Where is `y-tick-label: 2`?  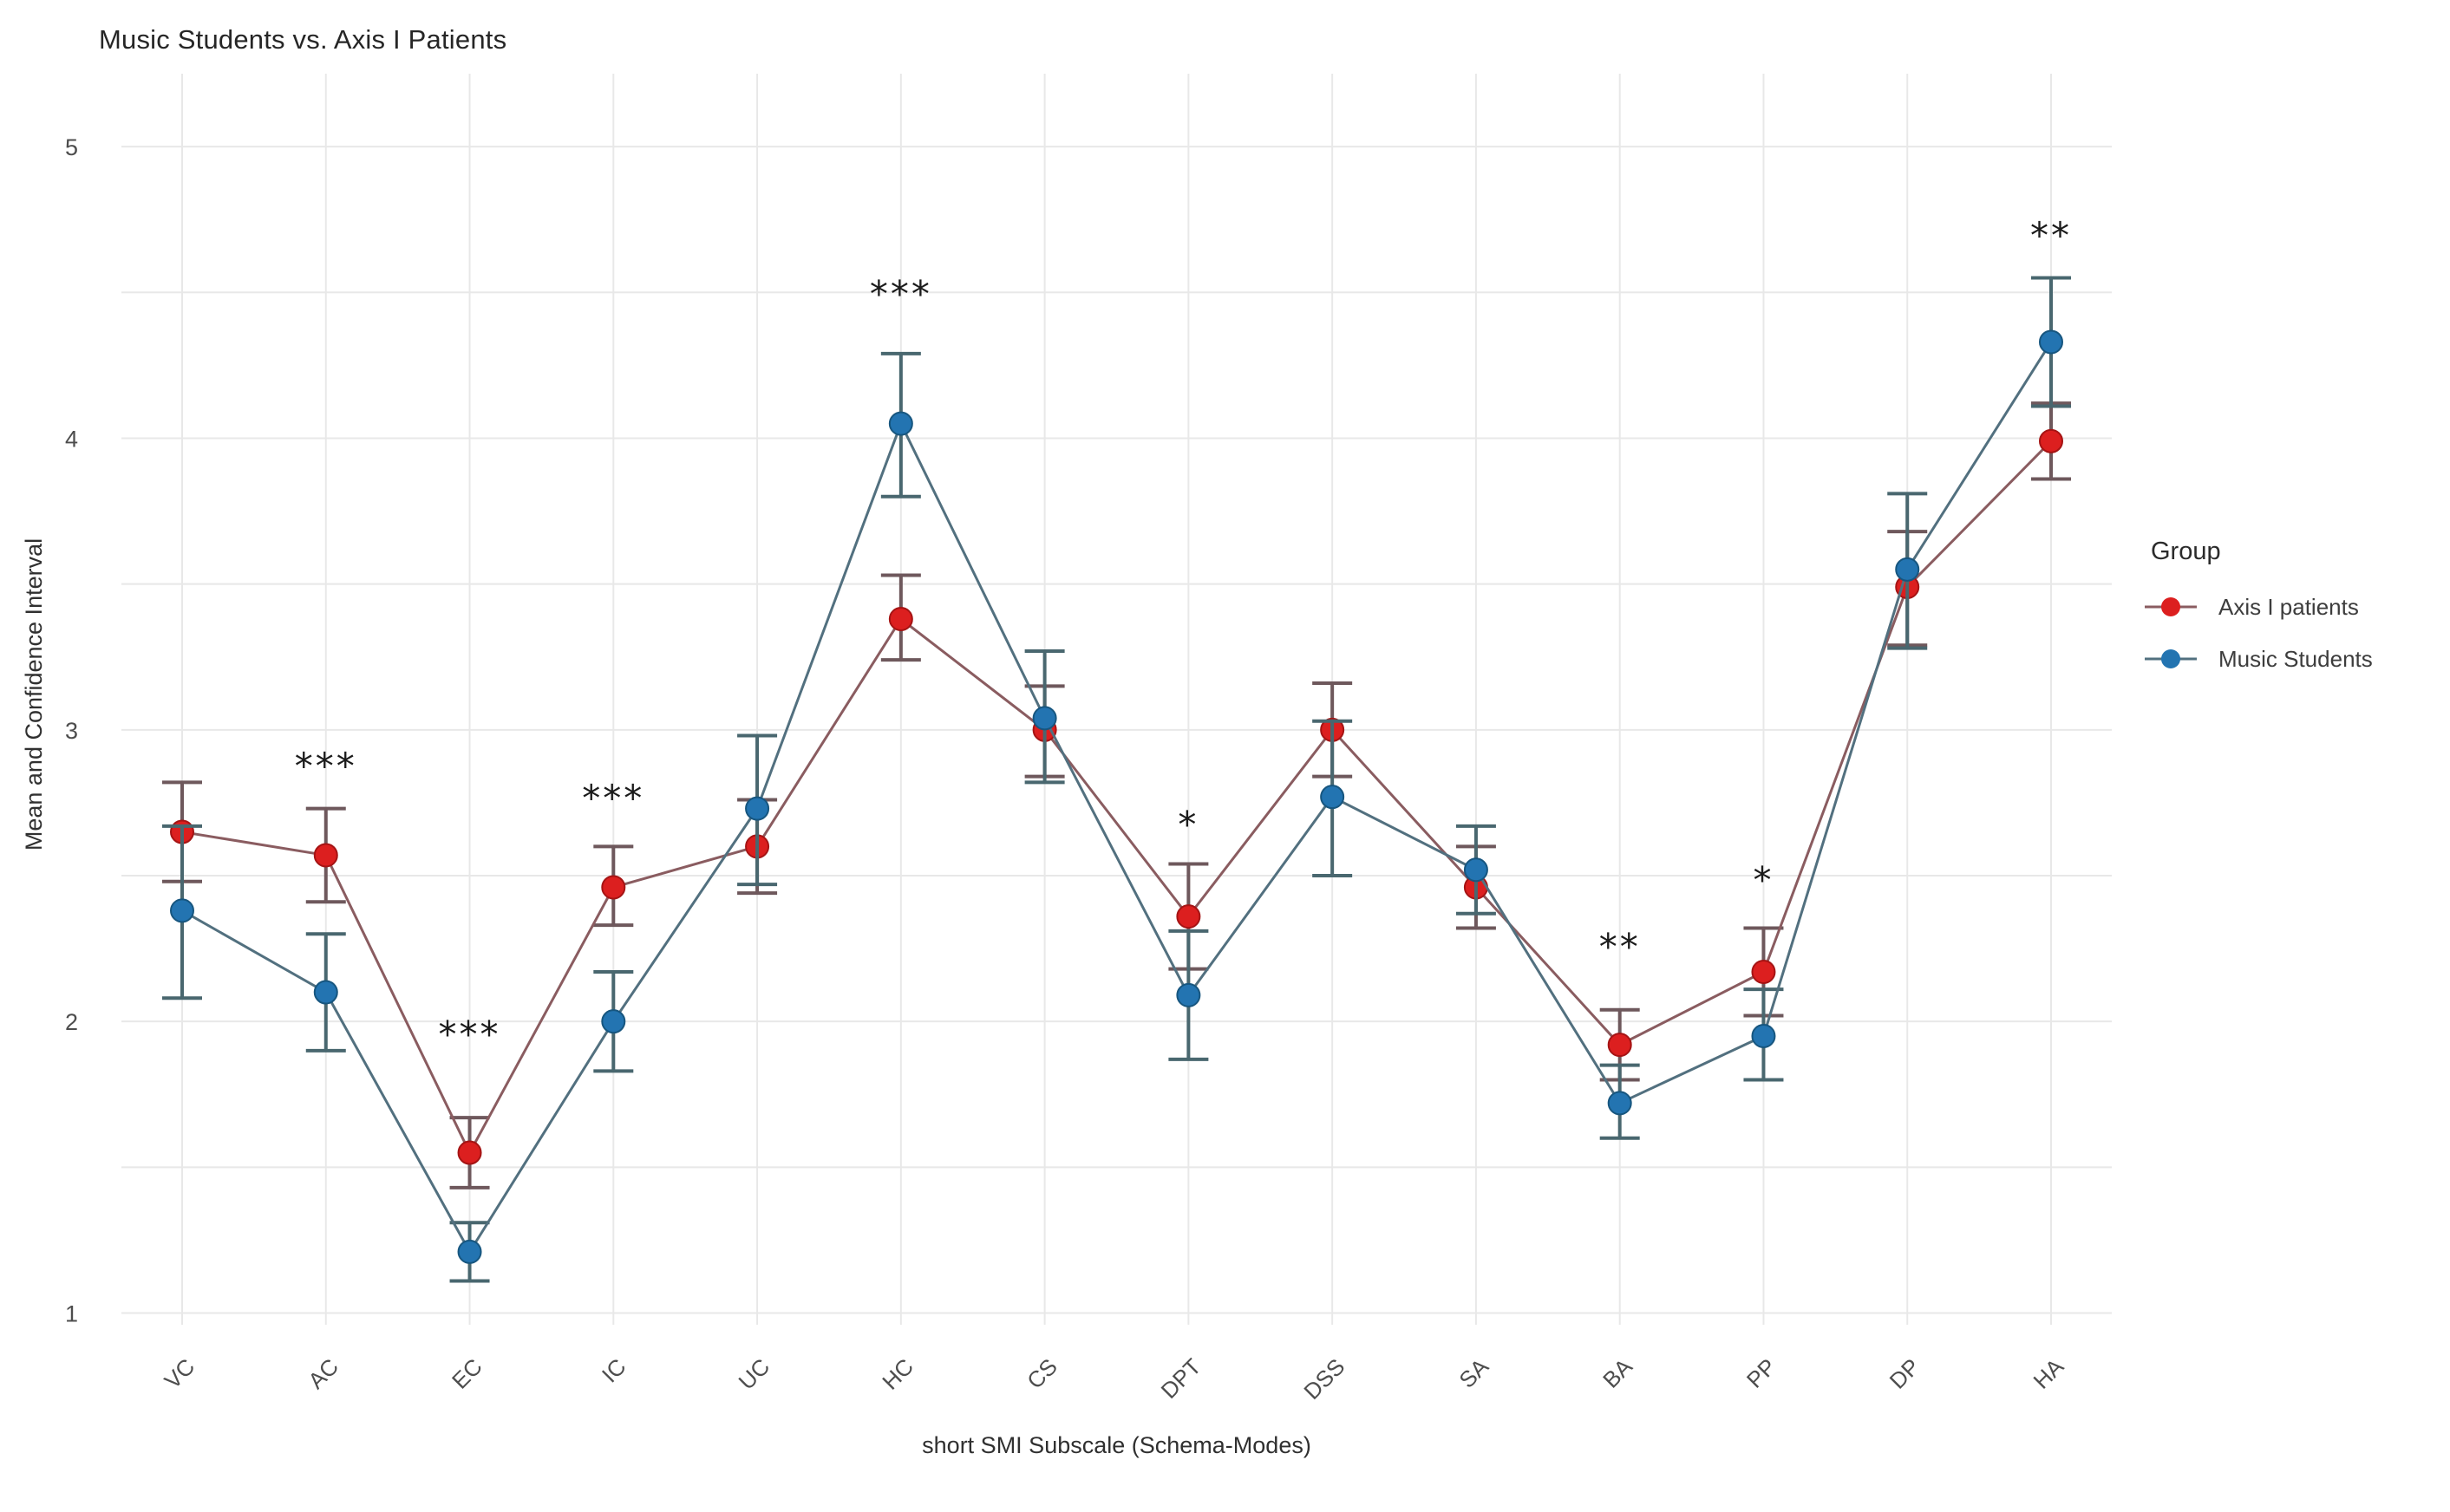
y-tick-label: 2 is located at coordinates (71, 1022).